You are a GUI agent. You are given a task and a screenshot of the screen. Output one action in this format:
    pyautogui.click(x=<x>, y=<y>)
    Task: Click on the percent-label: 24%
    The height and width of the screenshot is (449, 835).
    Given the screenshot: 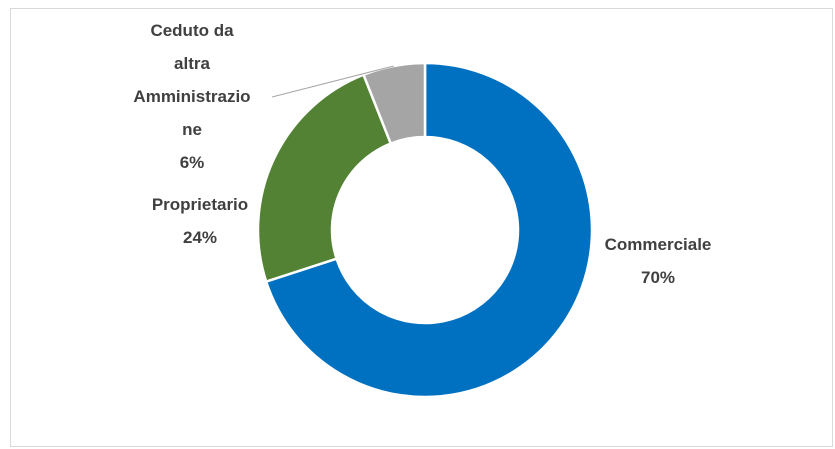 What is the action you would take?
    pyautogui.click(x=200, y=237)
    